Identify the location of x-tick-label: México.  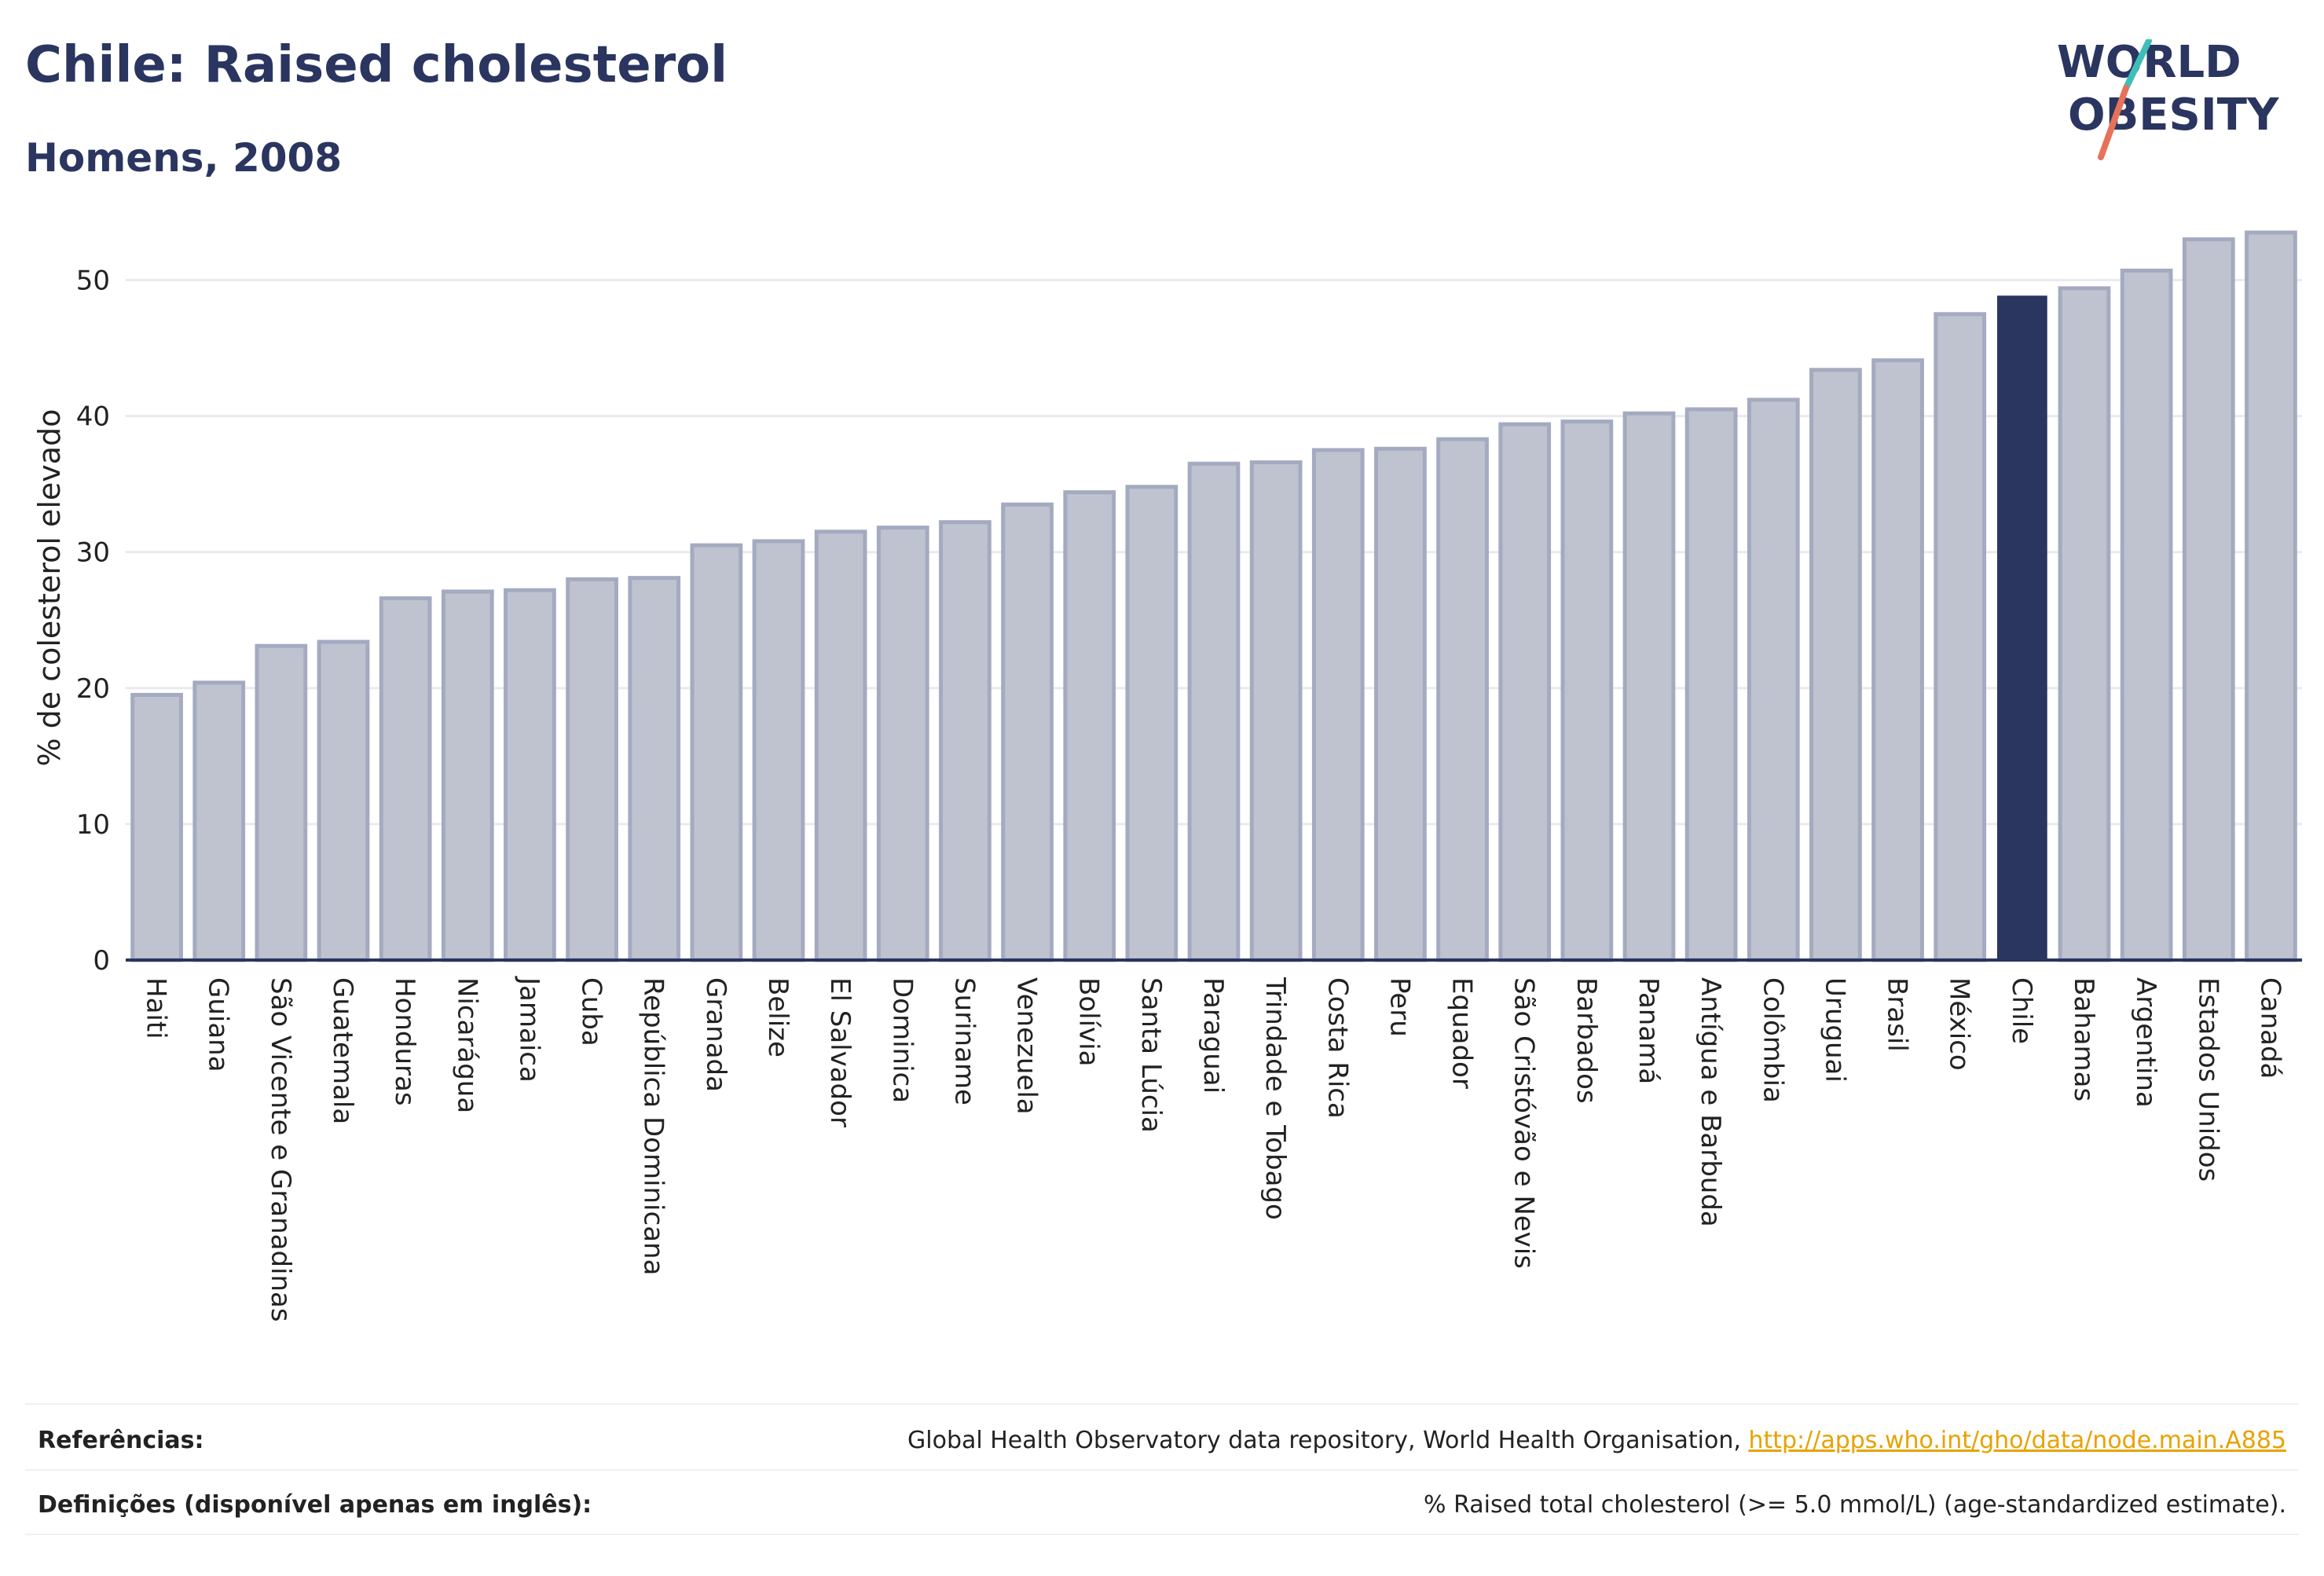
(1959, 1024).